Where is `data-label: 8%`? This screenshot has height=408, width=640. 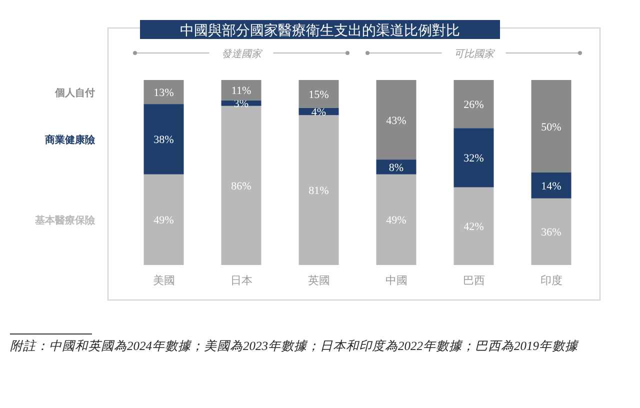 data-label: 8% is located at coordinates (396, 168).